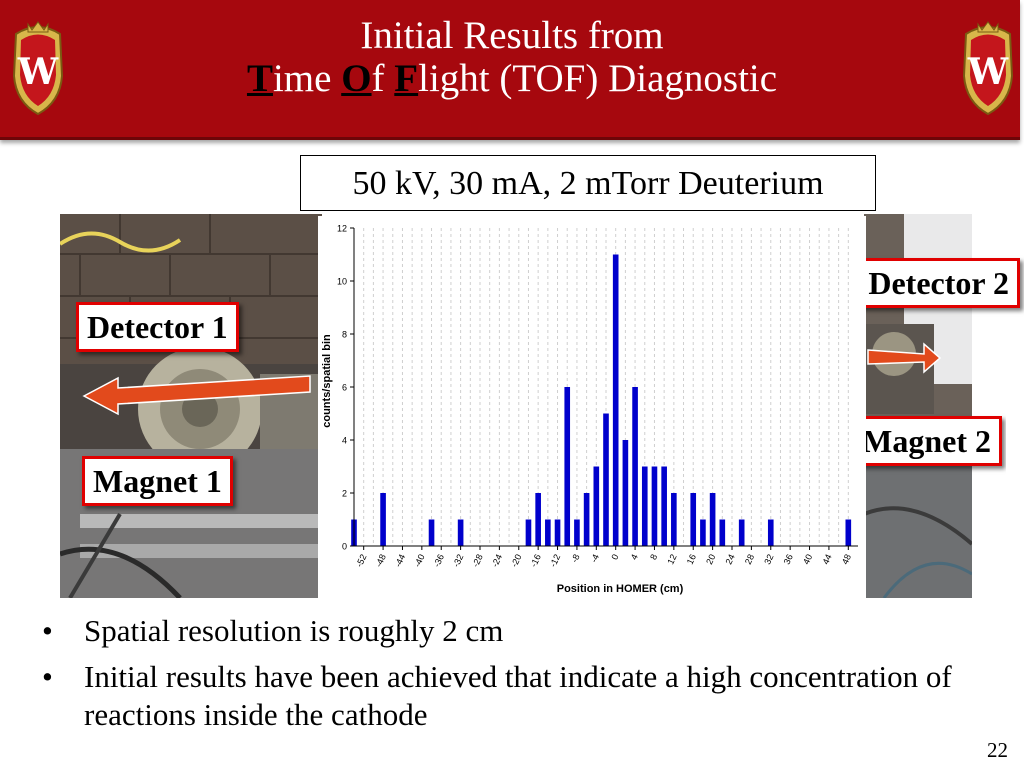 The image size is (1024, 768). What do you see at coordinates (342, 229) in the screenshot?
I see `y-tick-label: 12` at bounding box center [342, 229].